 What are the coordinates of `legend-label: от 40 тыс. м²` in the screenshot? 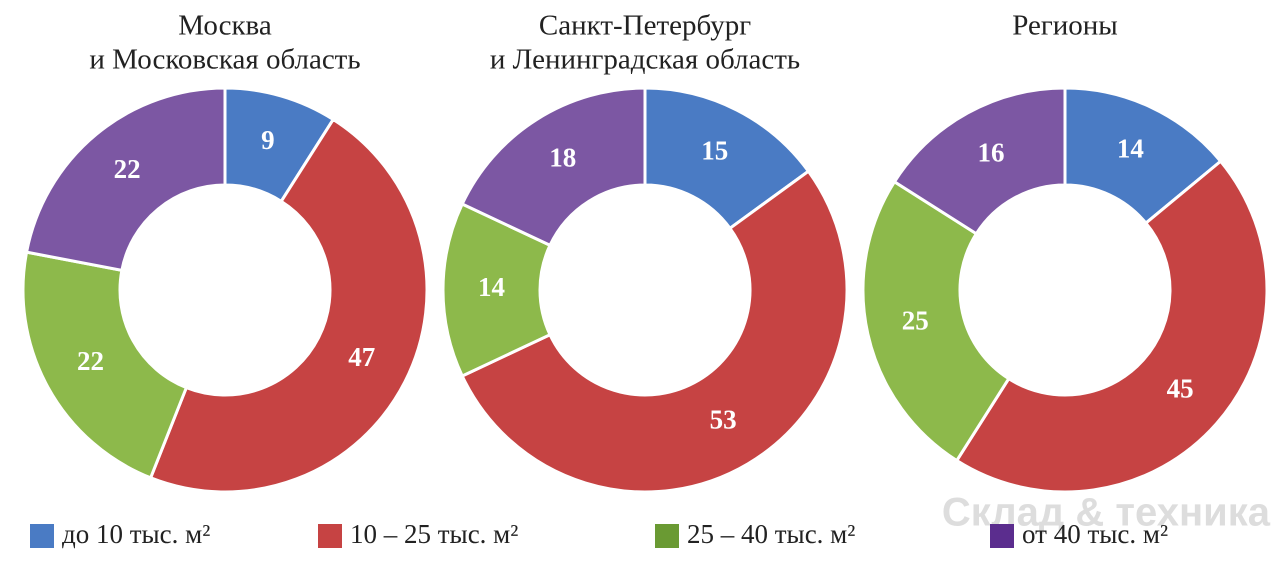 It's located at (1095, 534).